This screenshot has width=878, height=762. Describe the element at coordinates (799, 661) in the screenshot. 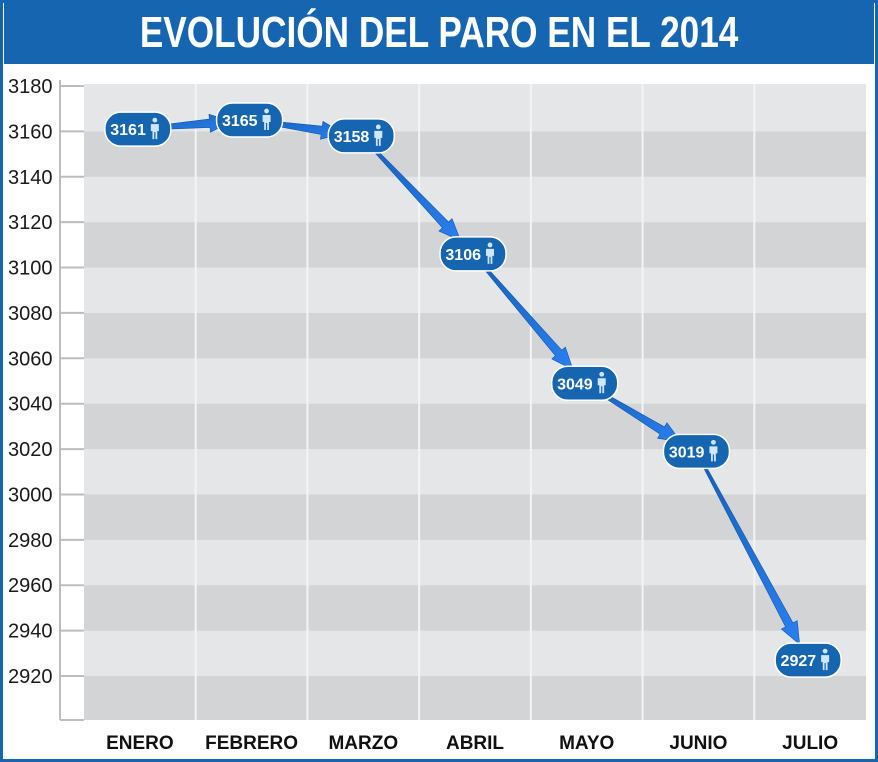

I see `data-label: 2927` at that location.